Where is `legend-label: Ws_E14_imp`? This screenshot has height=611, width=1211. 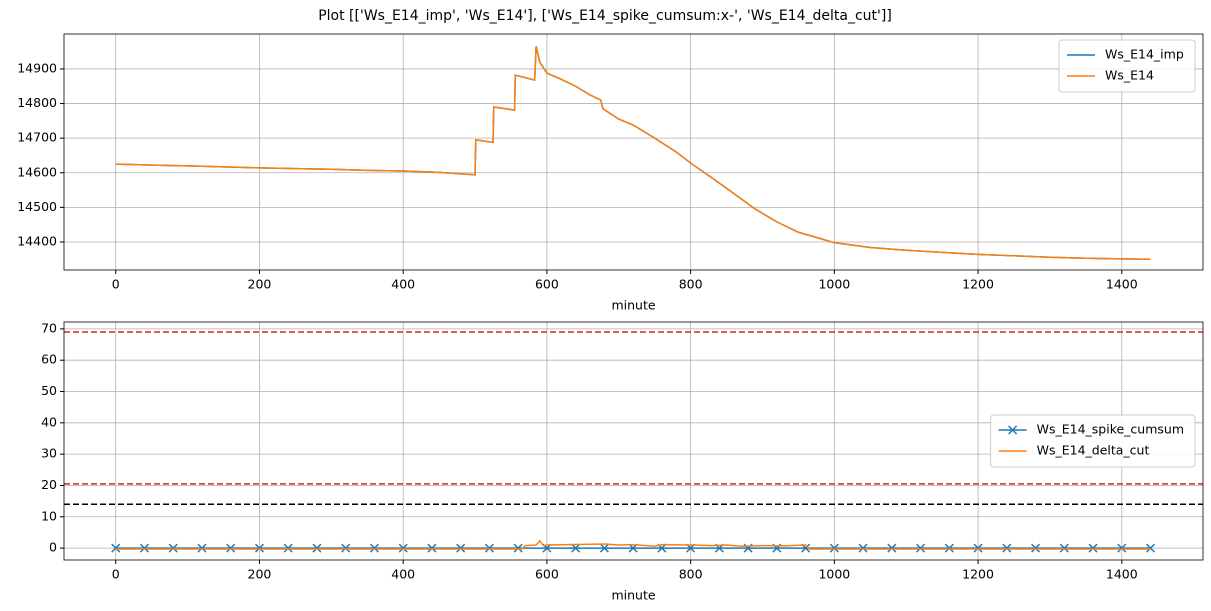
legend-label: Ws_E14_imp is located at coordinates (1144, 54).